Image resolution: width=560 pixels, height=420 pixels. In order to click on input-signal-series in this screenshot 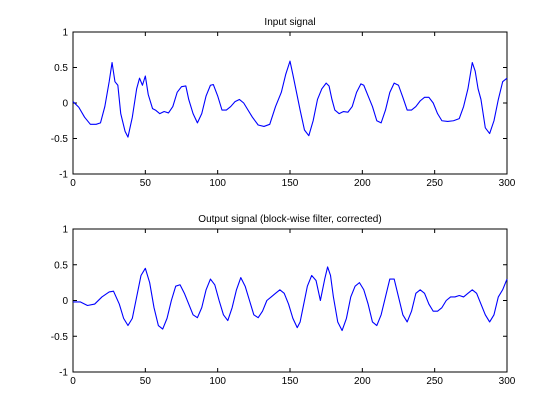, I will do `click(290, 99)`.